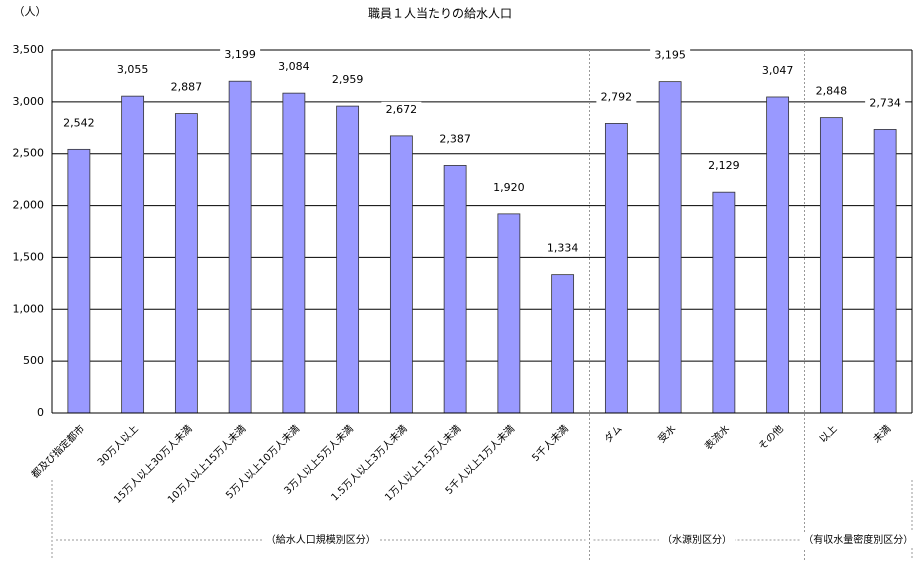 The image size is (915, 571). Describe the element at coordinates (828, 434) in the screenshot. I see `x-tick-label: 以上` at that location.